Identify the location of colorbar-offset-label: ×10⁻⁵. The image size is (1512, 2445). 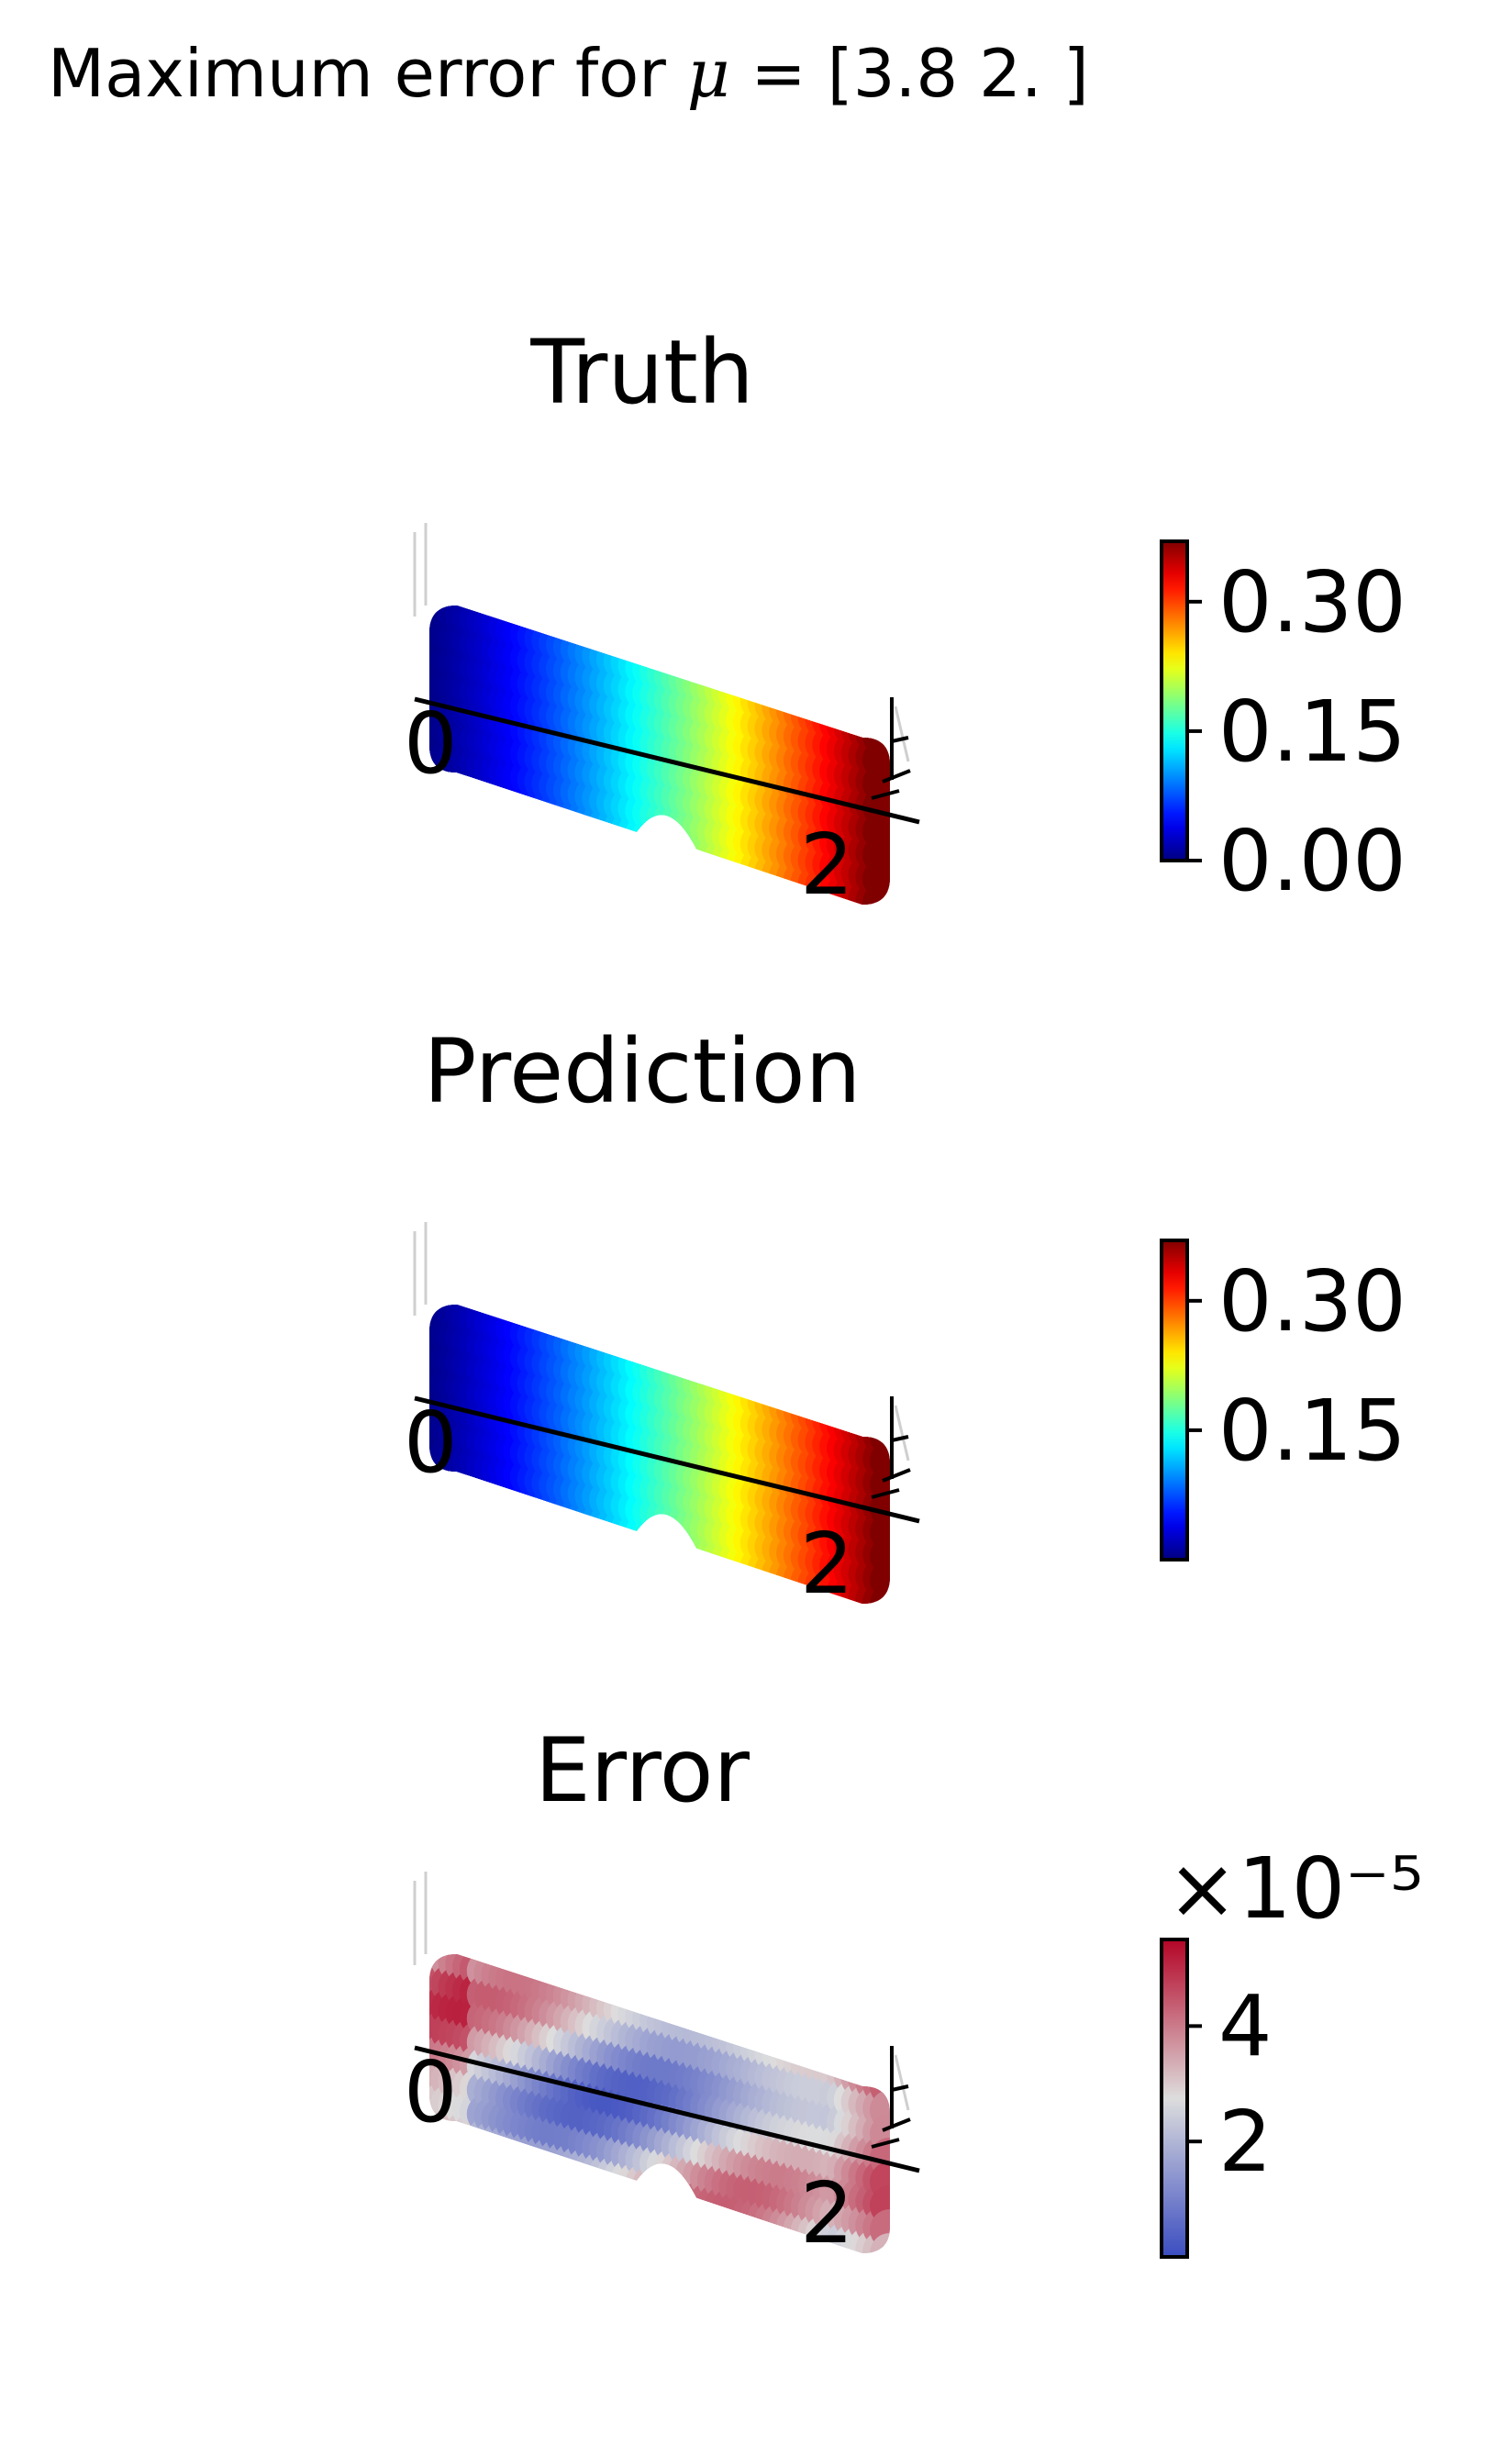
(1296, 1889).